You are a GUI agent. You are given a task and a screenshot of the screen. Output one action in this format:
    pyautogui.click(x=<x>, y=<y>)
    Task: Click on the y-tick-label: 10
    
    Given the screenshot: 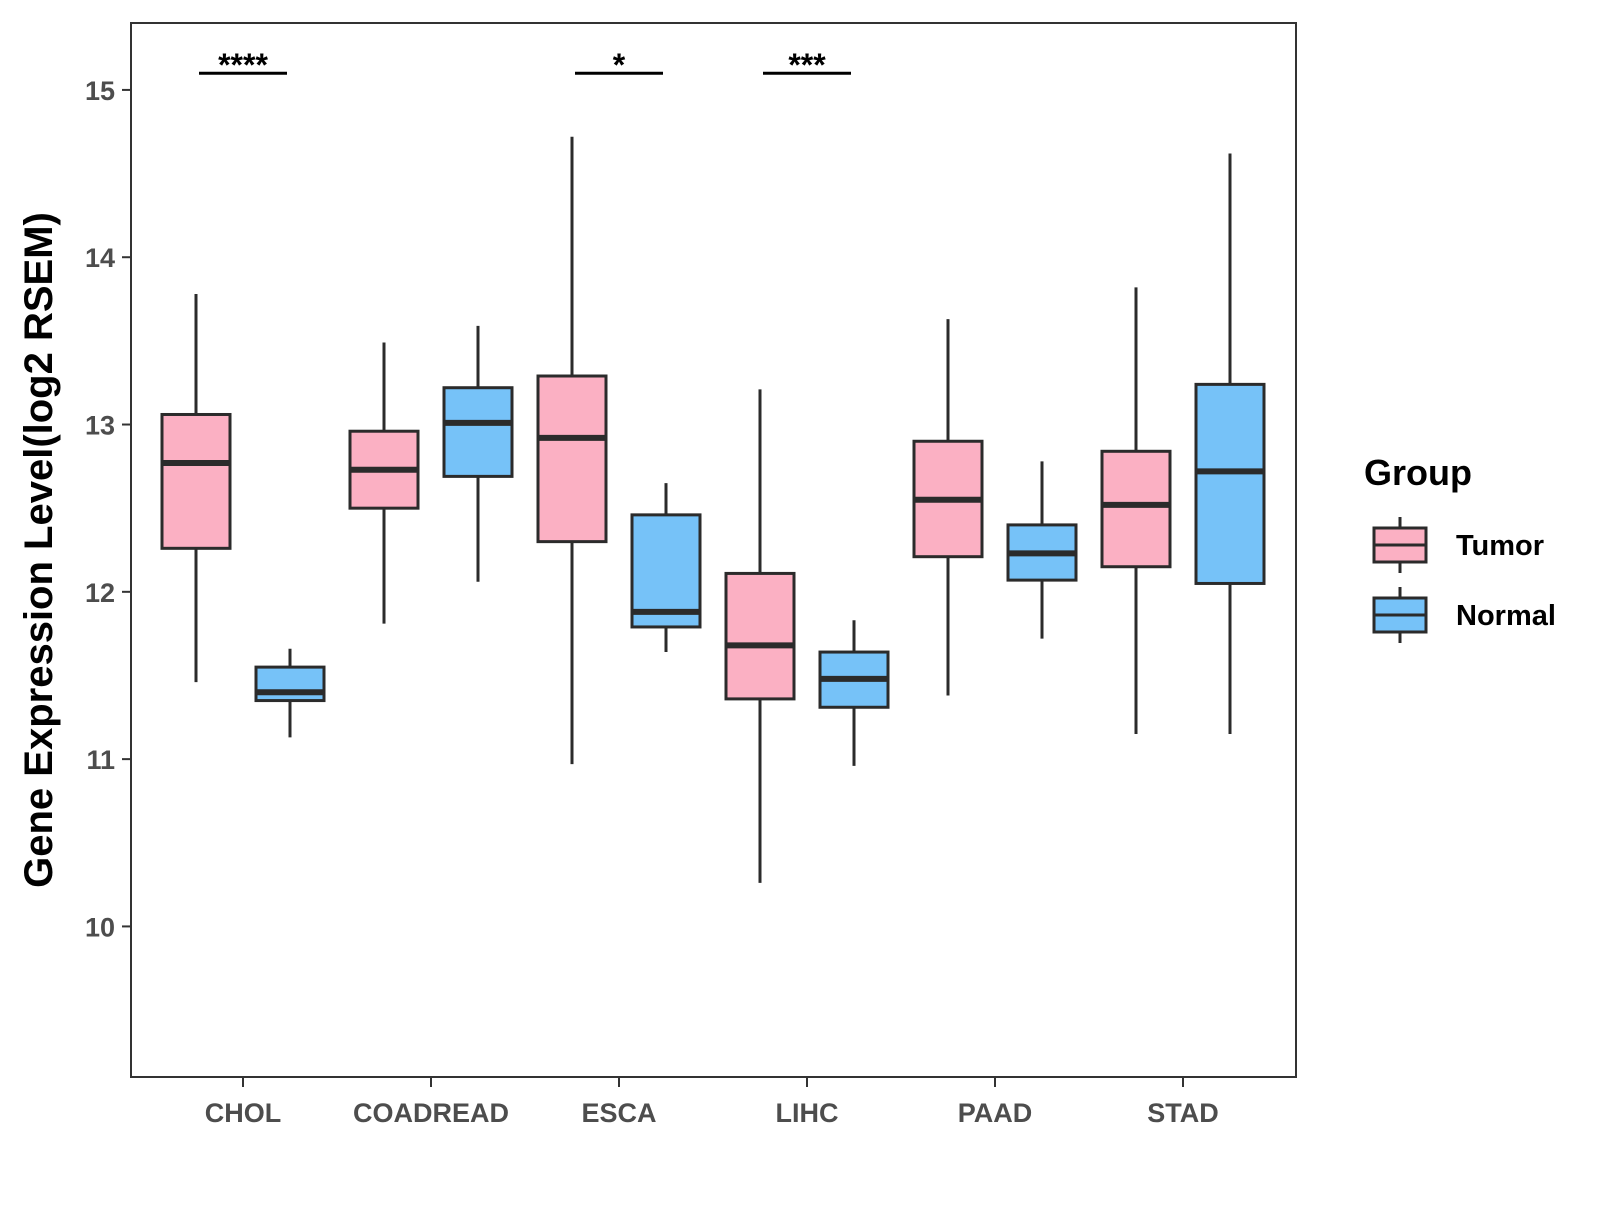 What is the action you would take?
    pyautogui.click(x=100, y=927)
    